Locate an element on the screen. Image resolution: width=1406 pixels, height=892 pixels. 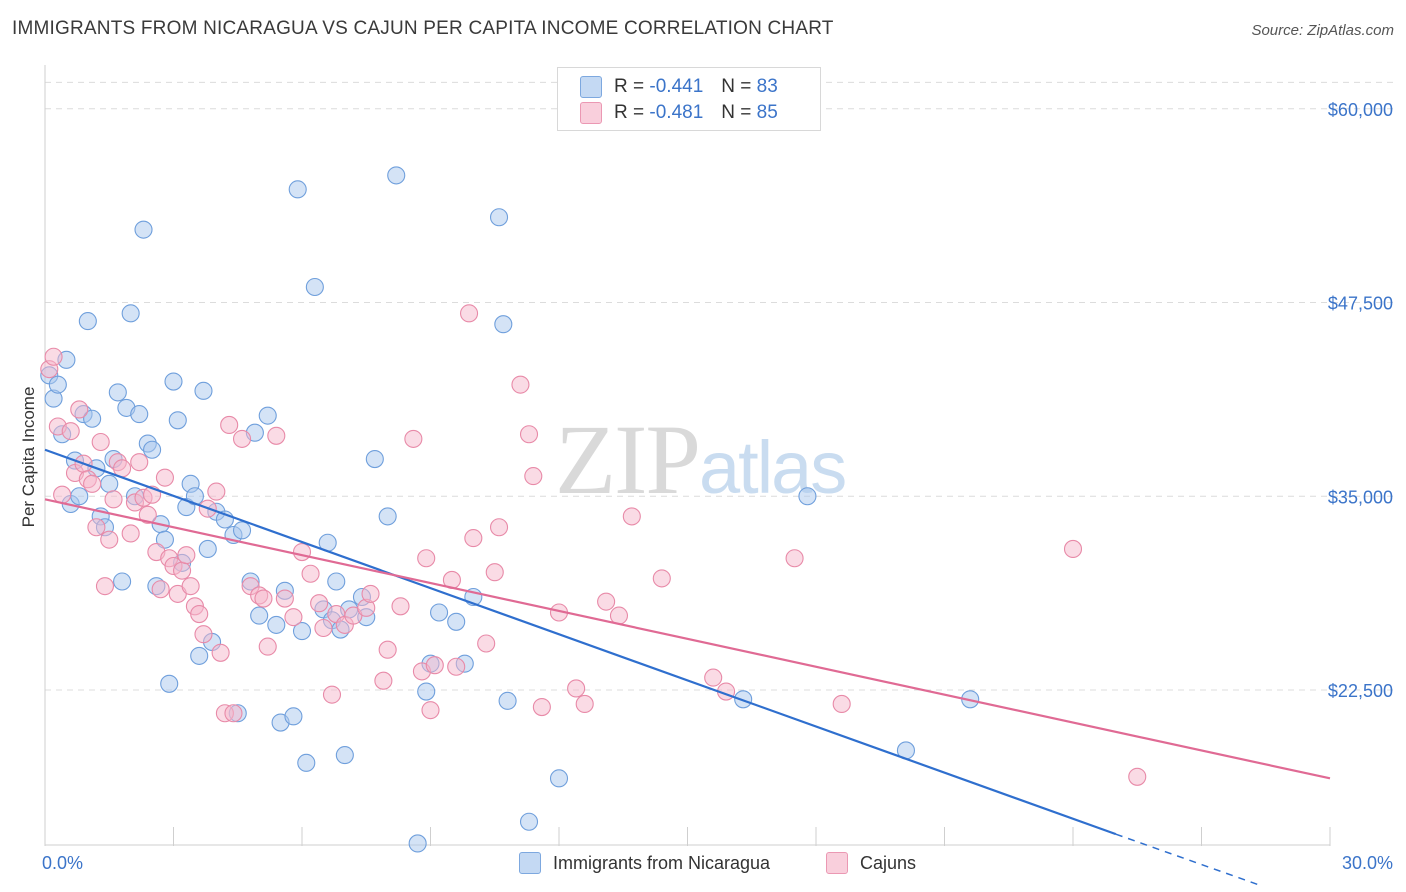
legend-r-value: -0.481 is located at coordinates (676, 112).